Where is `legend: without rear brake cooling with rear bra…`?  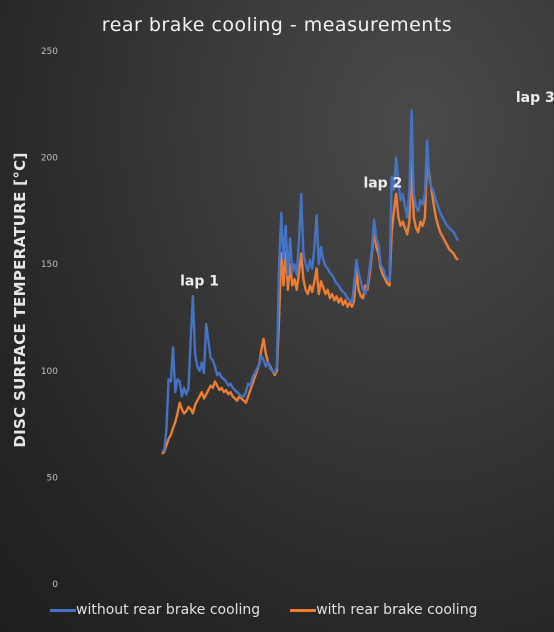
legend: without rear brake cooling with rear bra… is located at coordinates (295, 610).